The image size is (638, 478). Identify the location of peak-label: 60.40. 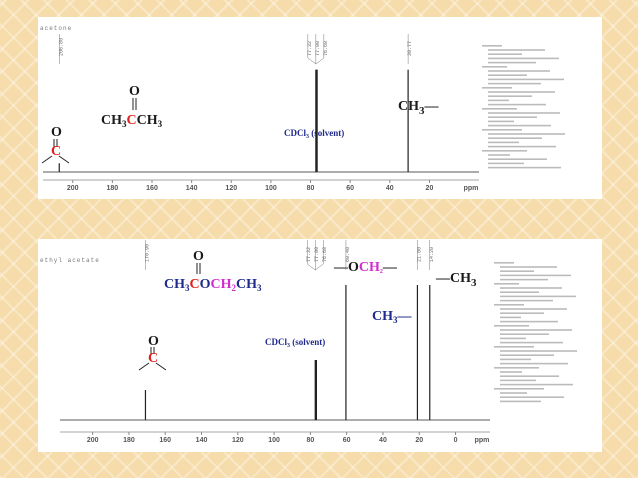
(348, 254).